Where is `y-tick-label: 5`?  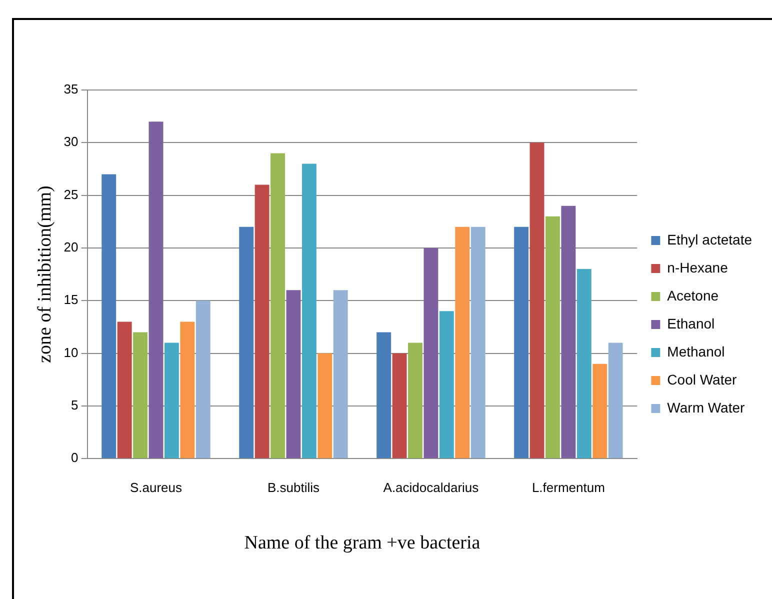
y-tick-label: 5 is located at coordinates (74, 405).